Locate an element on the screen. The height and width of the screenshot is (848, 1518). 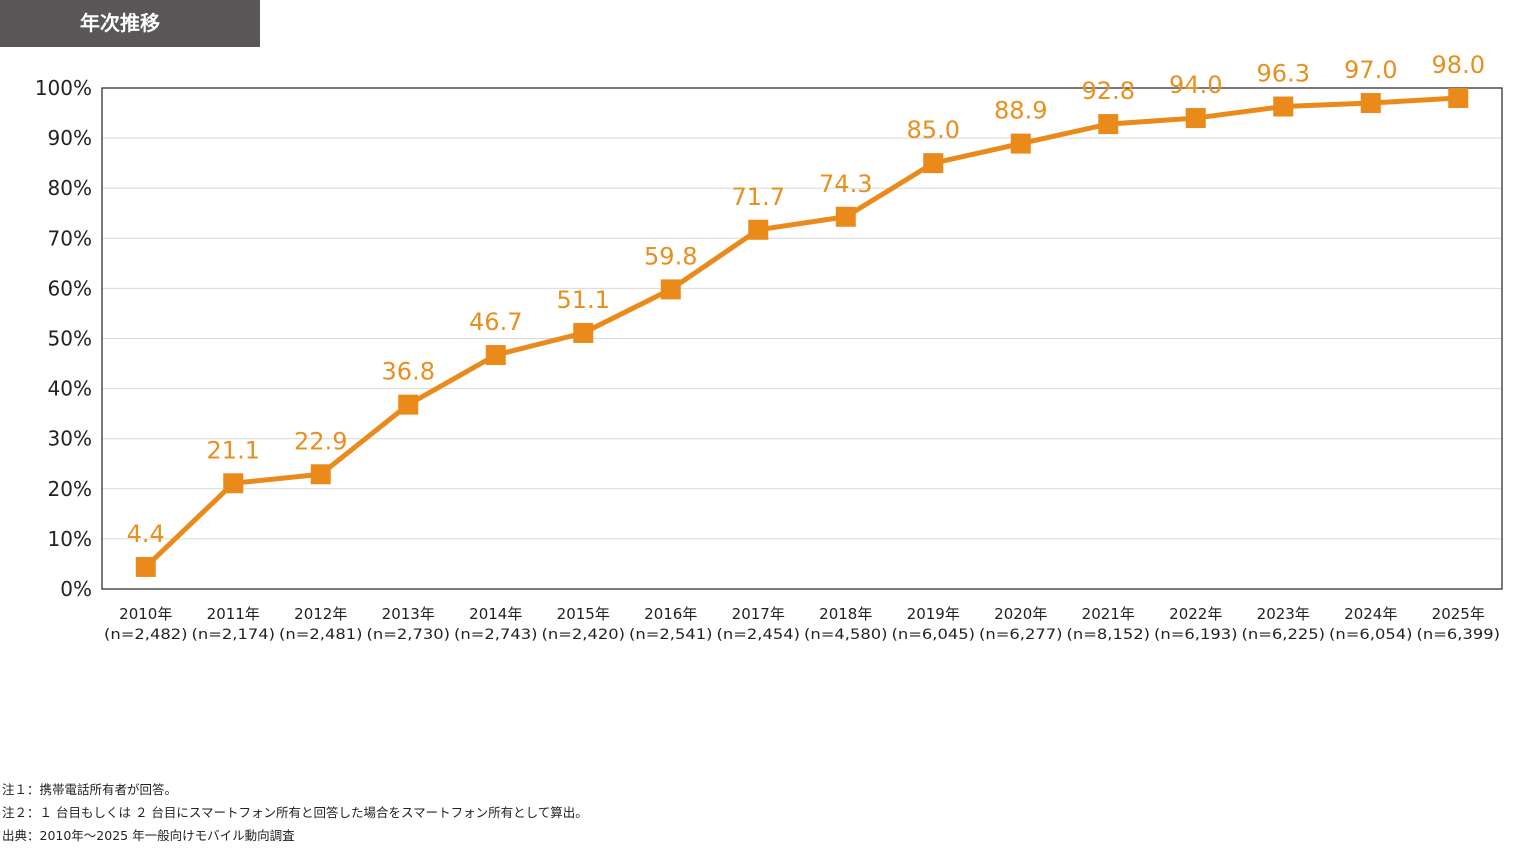
x-tick-label-year: 2010年 is located at coordinates (145, 614).